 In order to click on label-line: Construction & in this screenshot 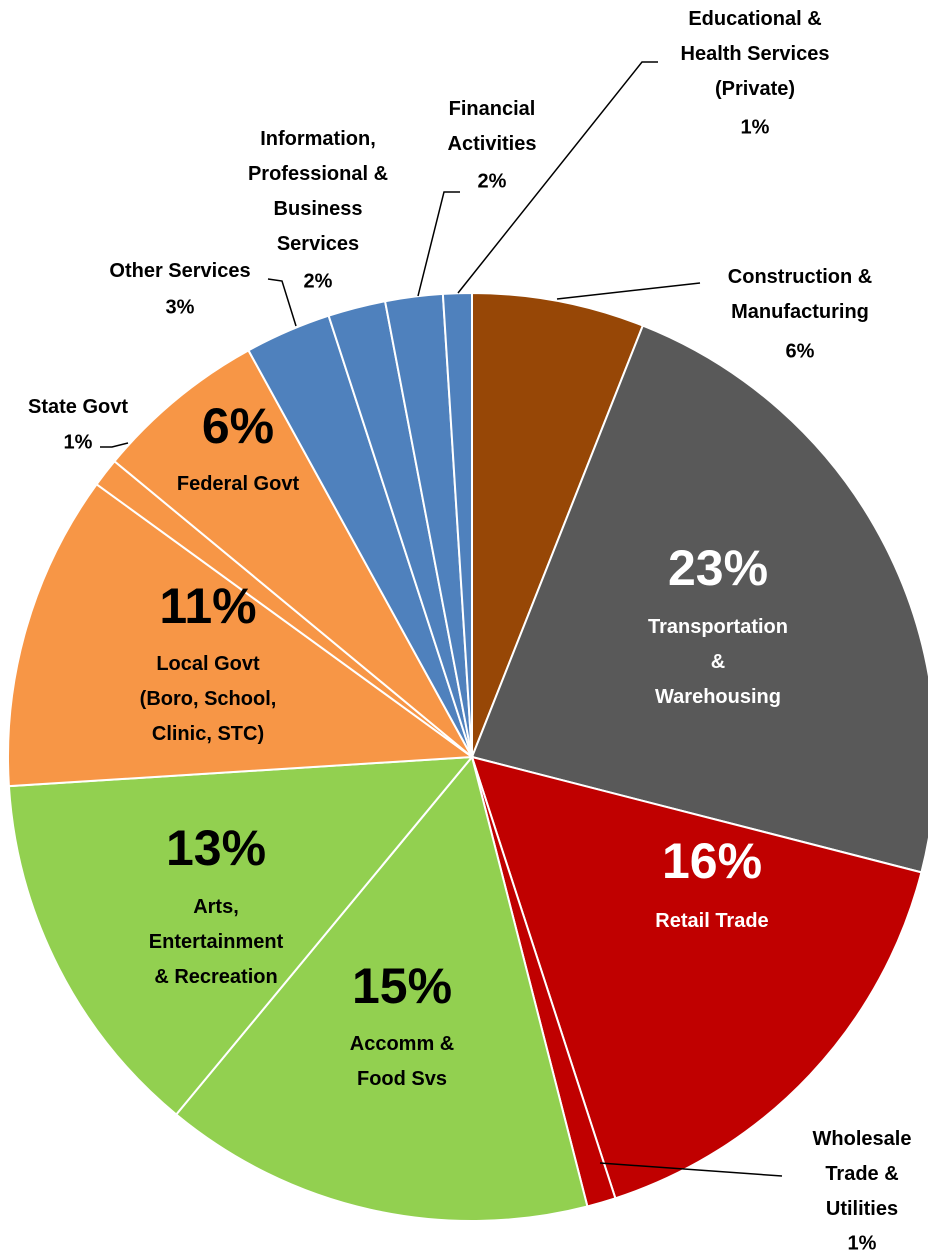, I will do `click(800, 277)`.